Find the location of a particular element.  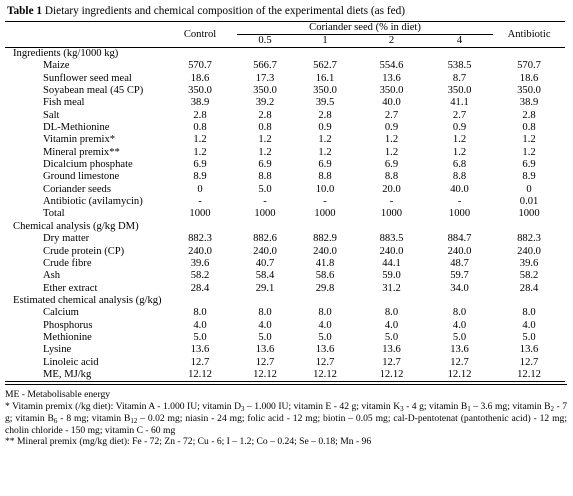

header-control: Control is located at coordinates (200, 34).